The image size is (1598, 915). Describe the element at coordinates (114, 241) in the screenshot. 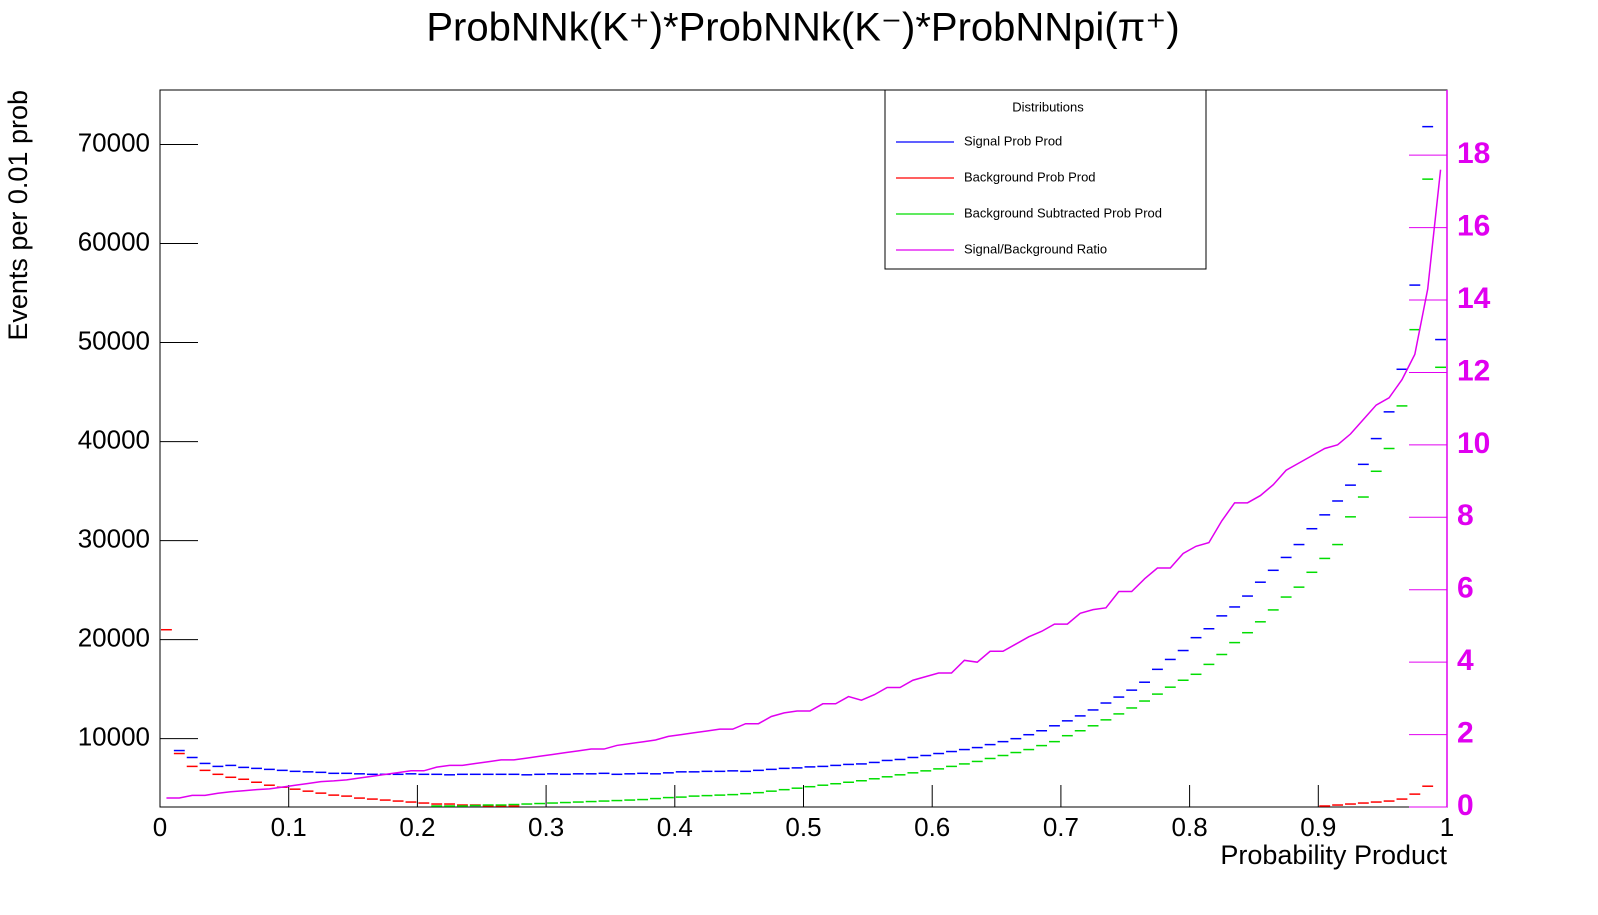

I see `y-tick-label: 60000` at that location.